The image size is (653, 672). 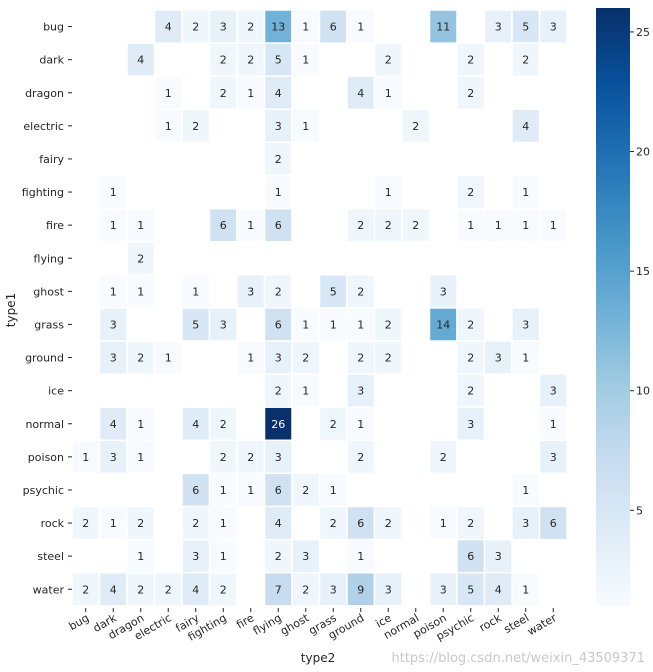 I want to click on x-tick-label: steel, so click(x=517, y=623).